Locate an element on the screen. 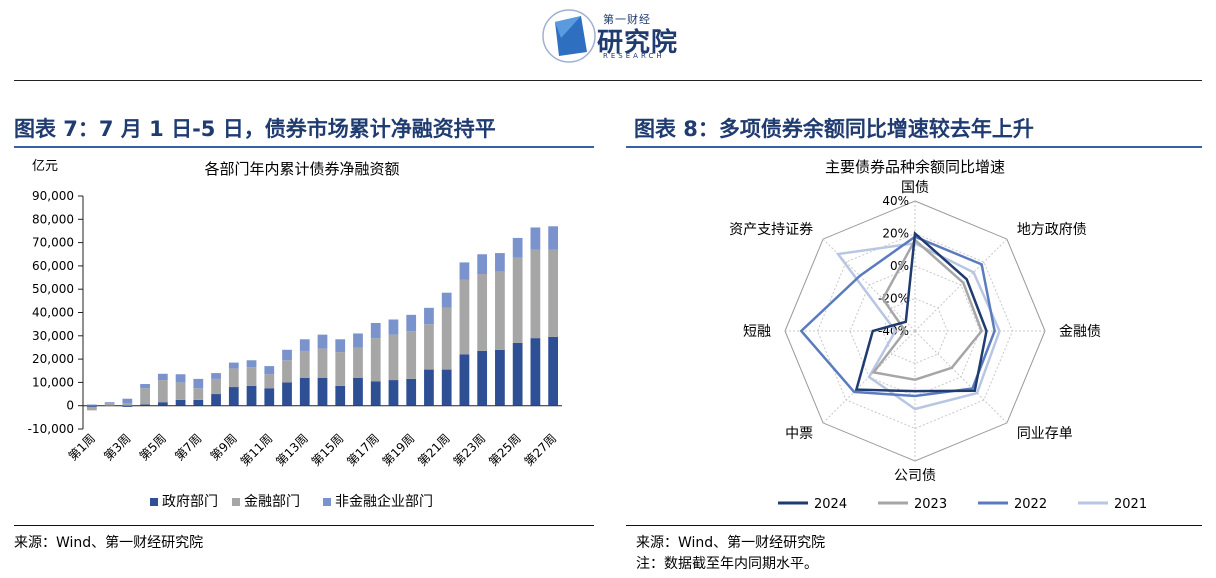 The image size is (1216, 578). x-tick-label: 第21周 is located at coordinates (434, 450).